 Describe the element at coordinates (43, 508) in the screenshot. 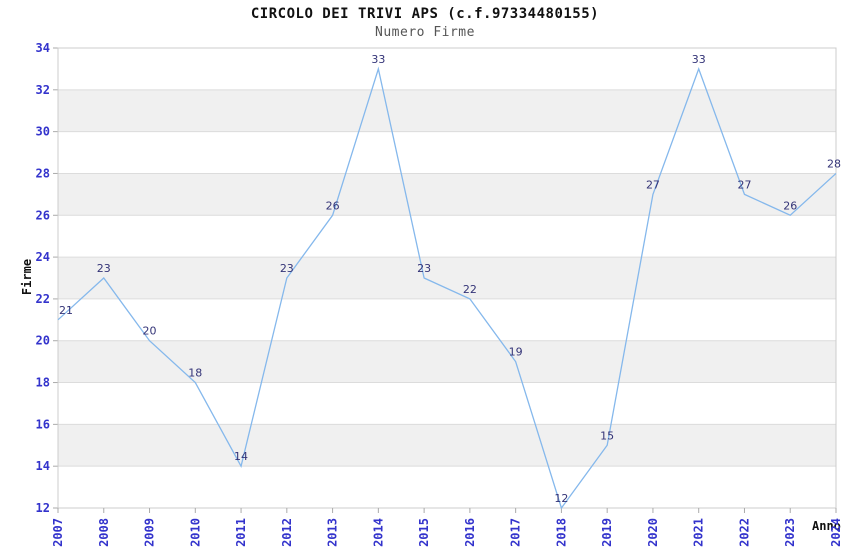

I see `y-tick-label: 12` at that location.